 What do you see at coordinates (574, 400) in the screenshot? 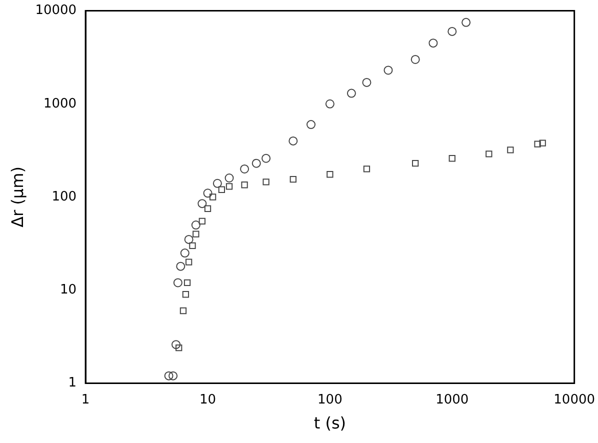
I see `x-tick-label: 10000` at bounding box center [574, 400].